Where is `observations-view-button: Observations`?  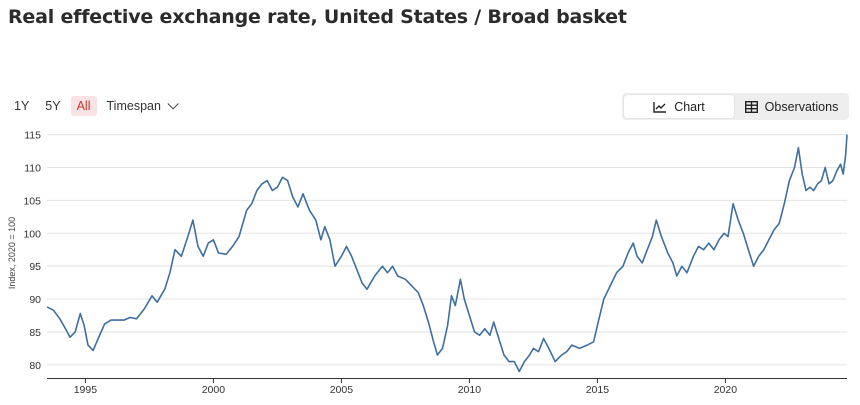
observations-view-button: Observations is located at coordinates (791, 106).